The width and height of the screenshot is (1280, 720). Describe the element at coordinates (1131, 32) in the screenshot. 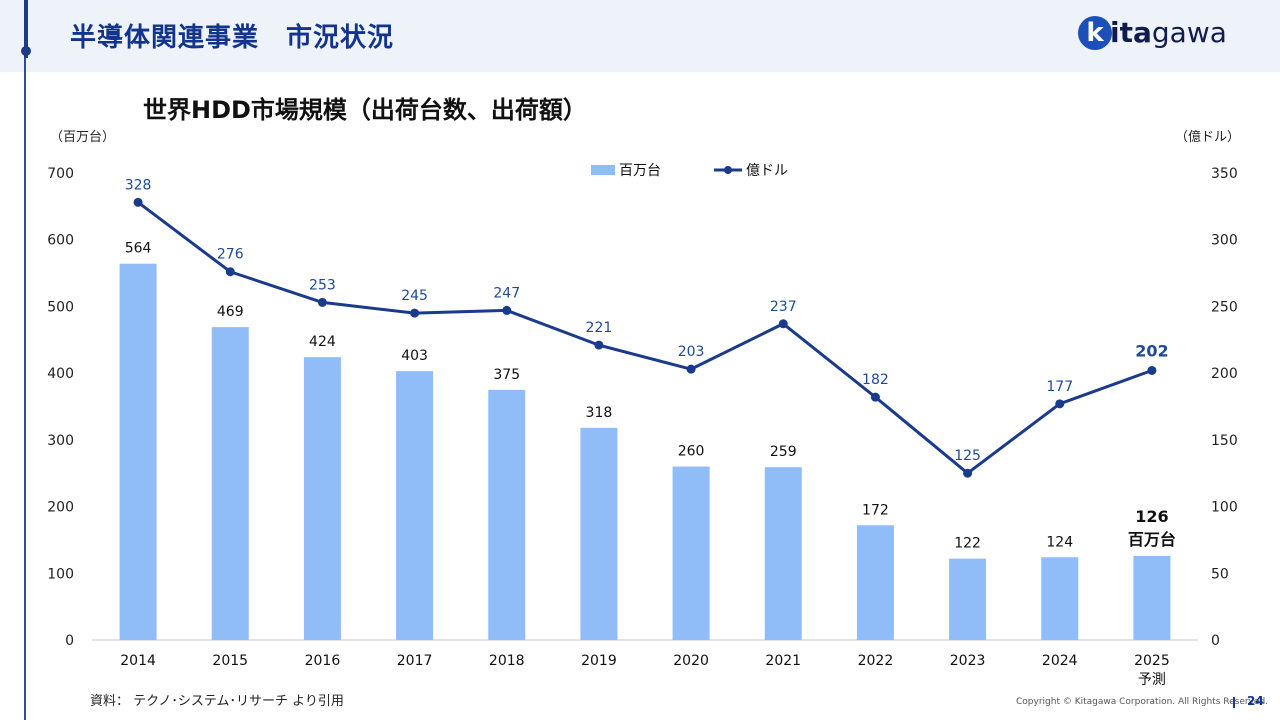

I see `logo-wordmark-bold: ita` at that location.